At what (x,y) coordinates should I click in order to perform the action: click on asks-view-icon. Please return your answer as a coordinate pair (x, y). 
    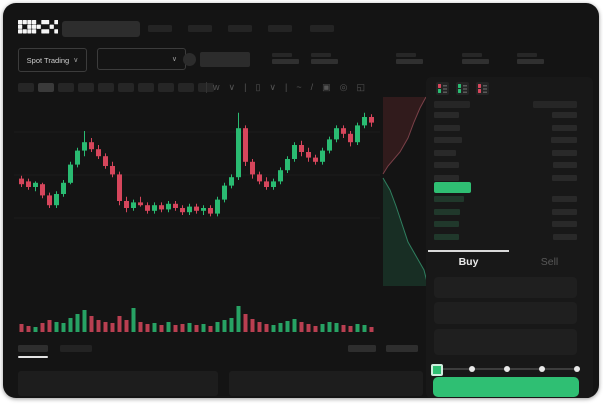
    Looking at the image, I should click on (482, 88).